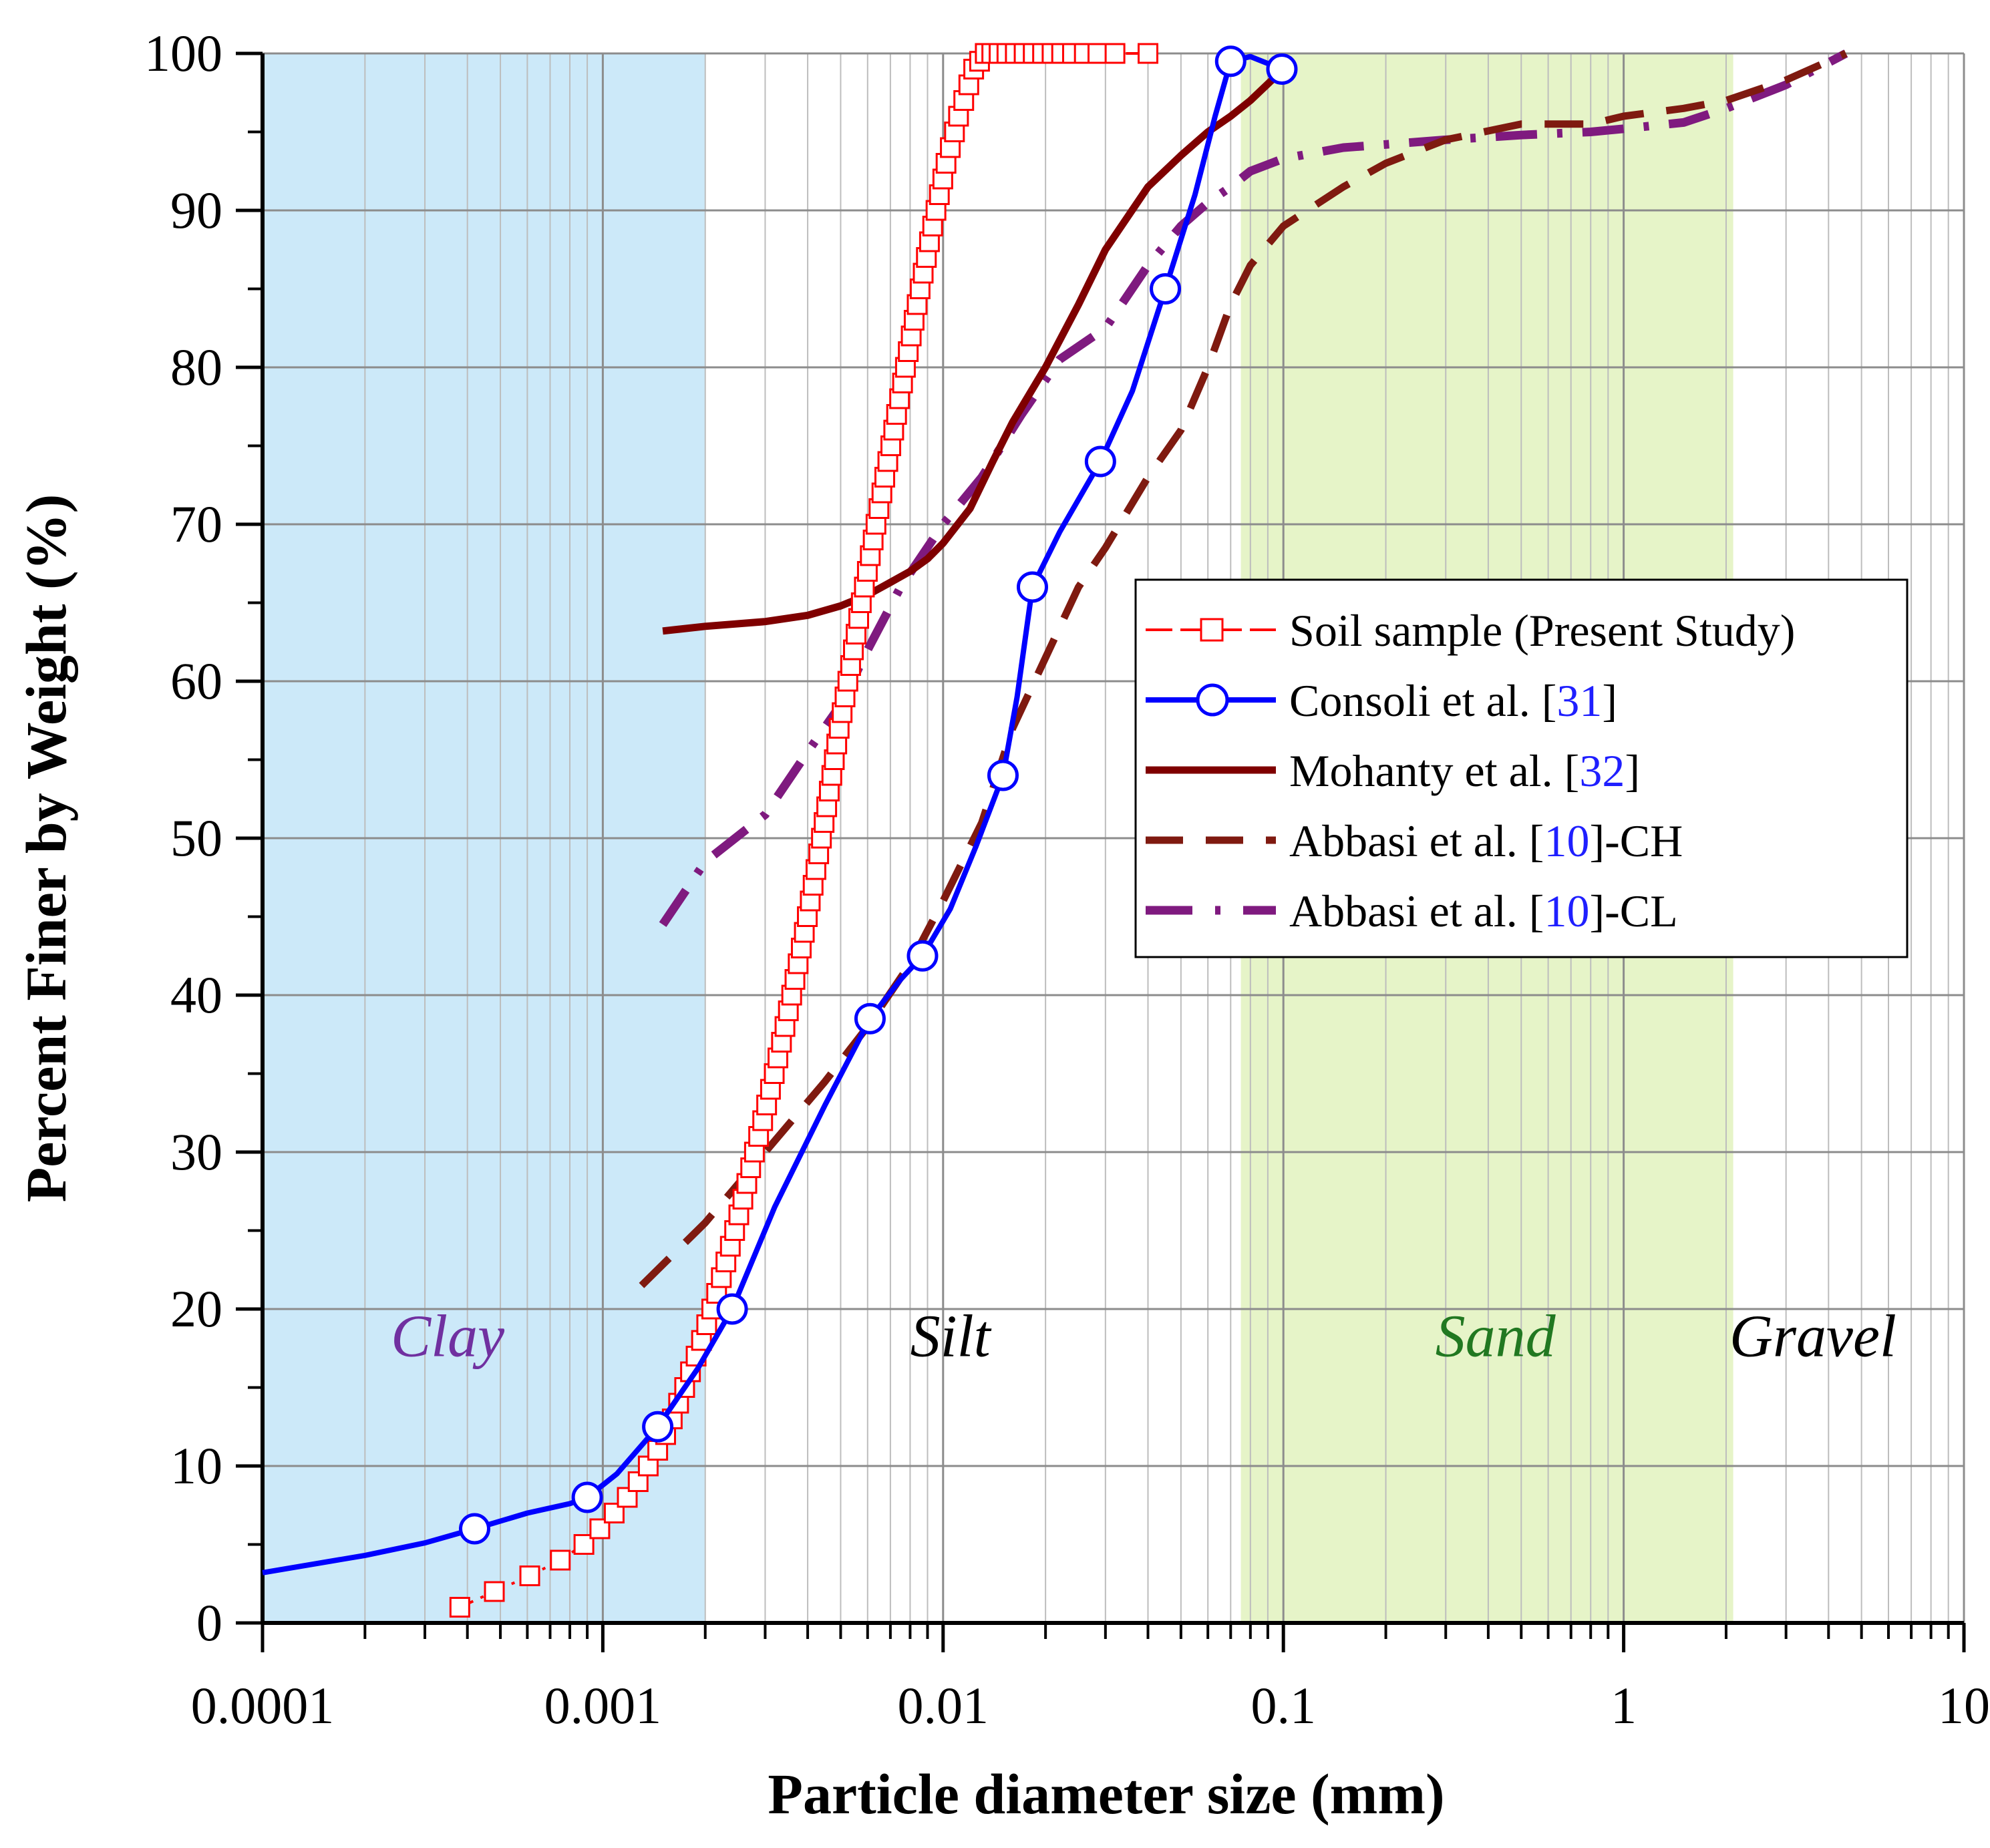 The height and width of the screenshot is (1848, 1990). I want to click on legend-label-ref: 31, so click(1579, 701).